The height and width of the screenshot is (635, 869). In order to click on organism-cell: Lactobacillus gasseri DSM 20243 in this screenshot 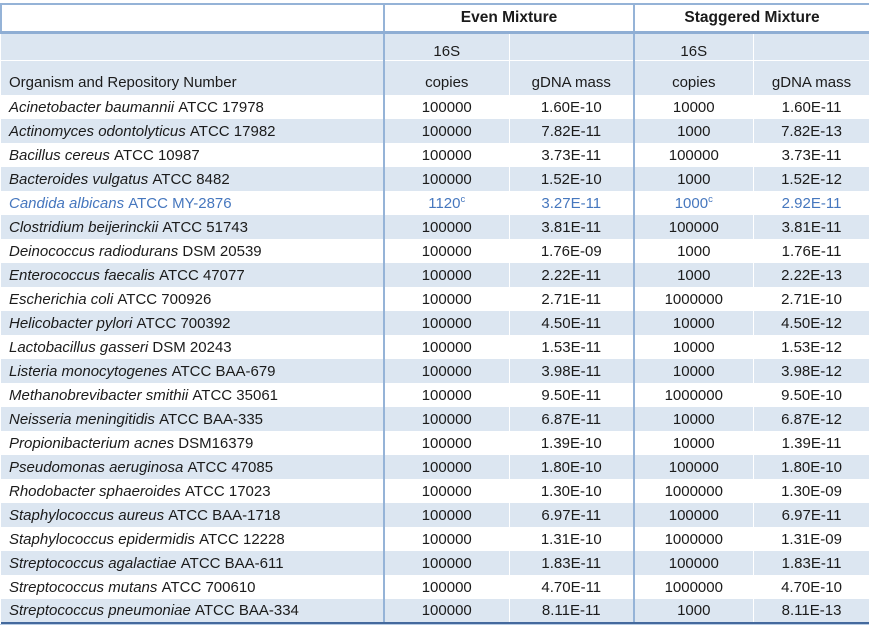, I will do `click(193, 347)`.